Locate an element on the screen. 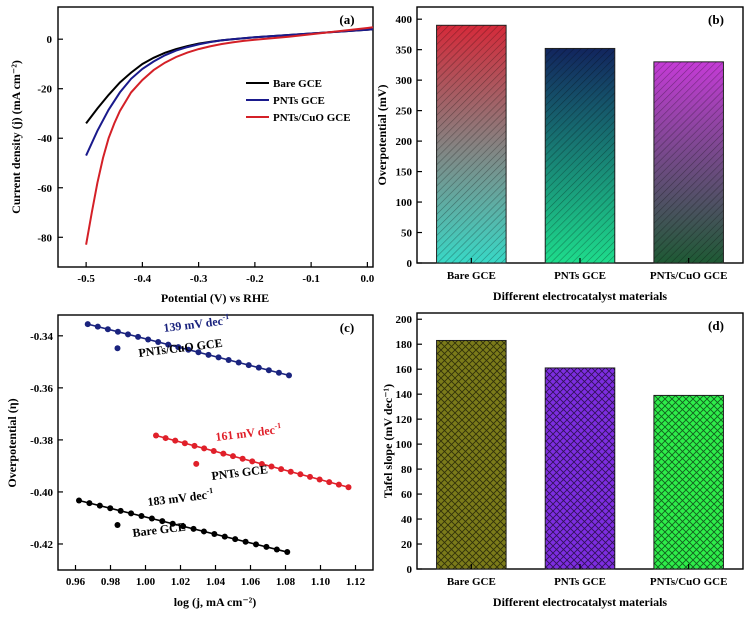  panel-category-label: PNTs/CuO GCE is located at coordinates (689, 276).